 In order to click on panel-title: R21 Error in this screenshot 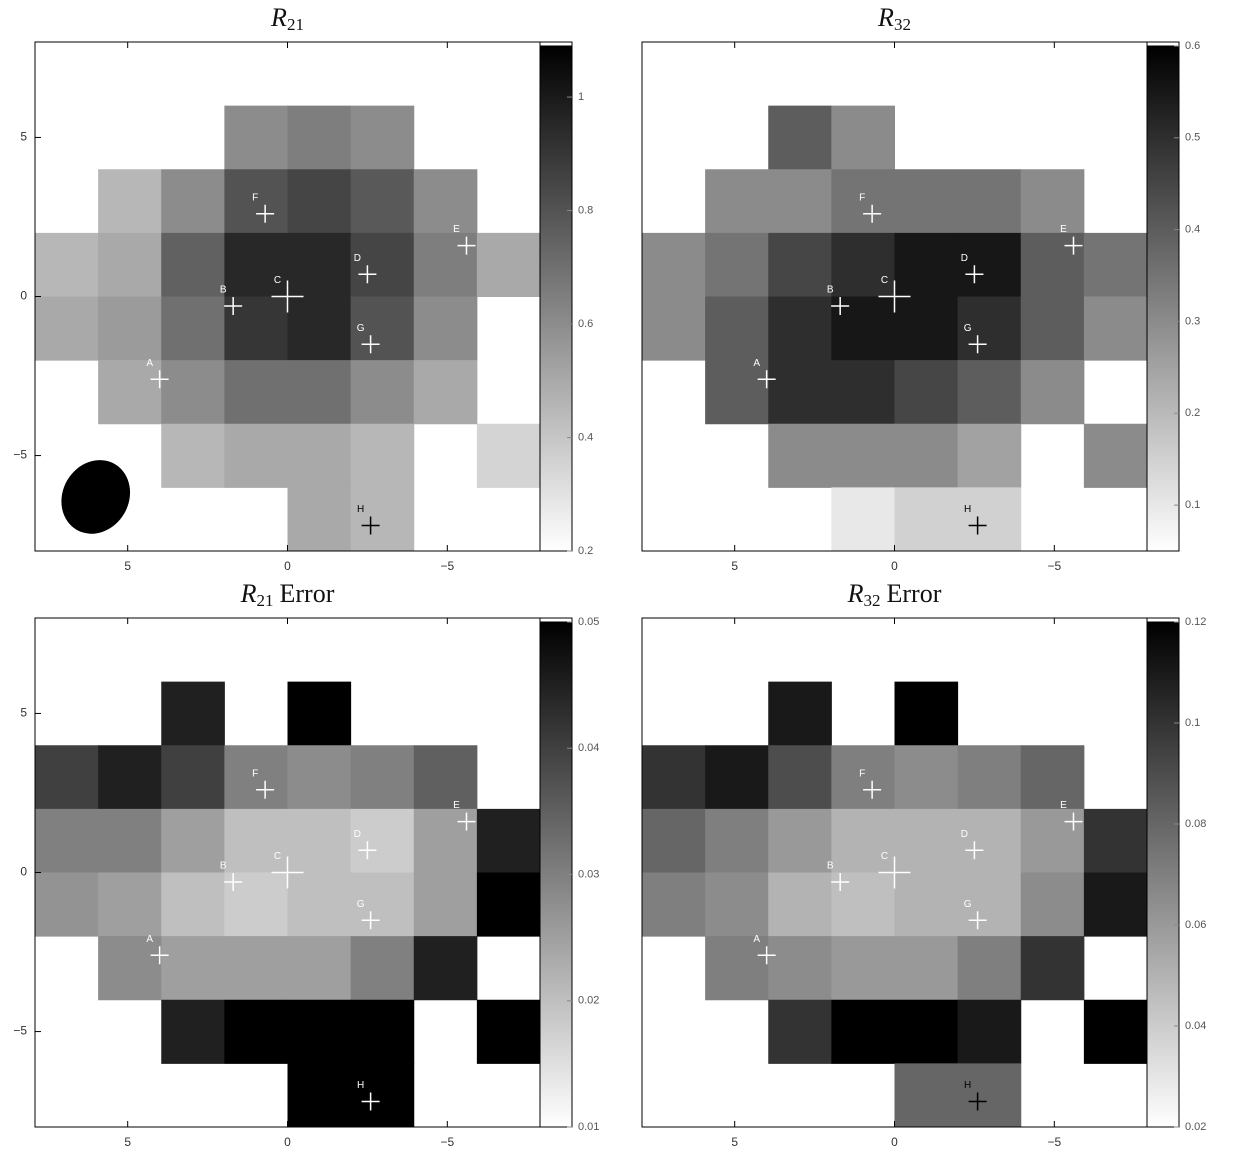, I will do `click(287, 594)`.